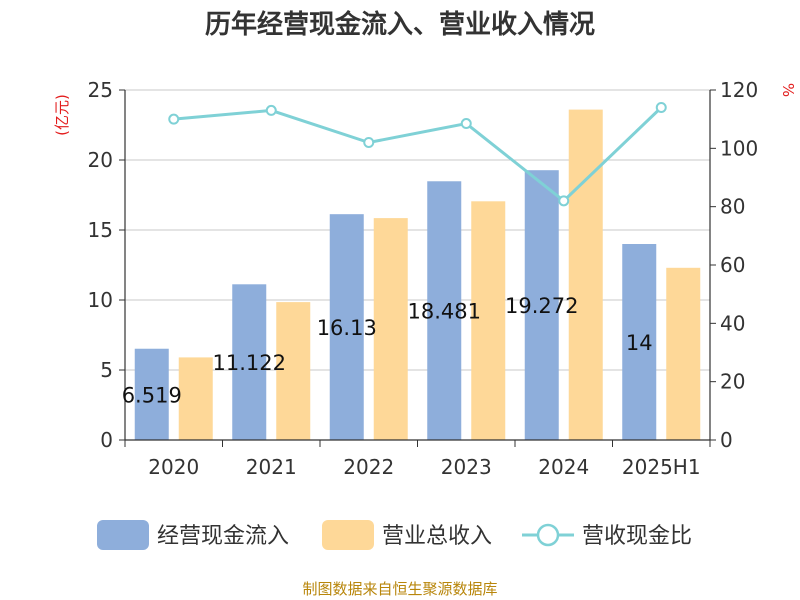 The width and height of the screenshot is (800, 600). What do you see at coordinates (437, 536) in the screenshot?
I see `legend-label: 营业总收入` at bounding box center [437, 536].